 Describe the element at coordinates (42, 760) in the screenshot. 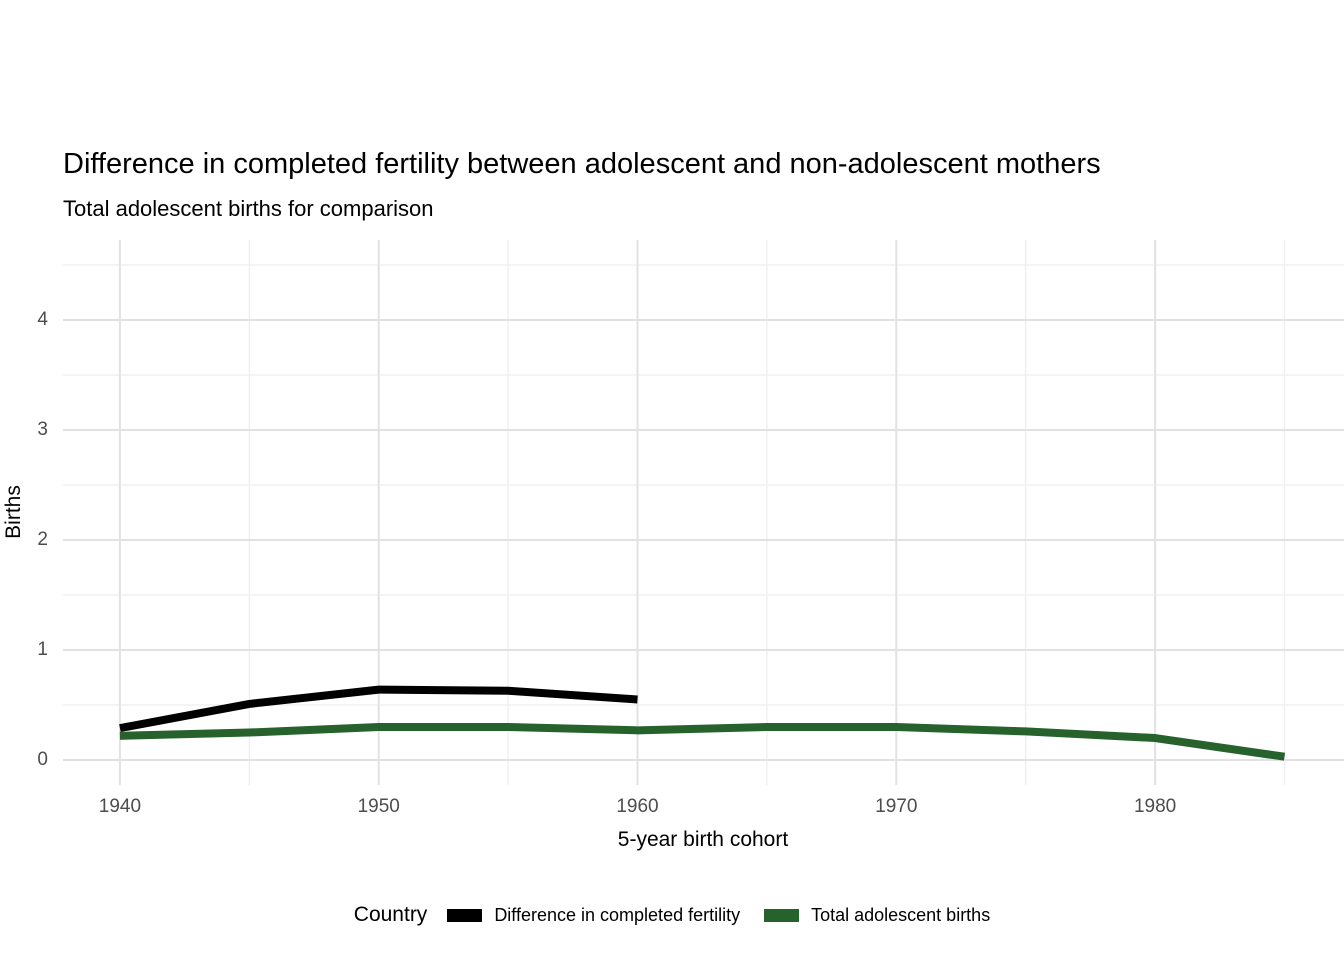

I see `y-tick-label: 0` at that location.